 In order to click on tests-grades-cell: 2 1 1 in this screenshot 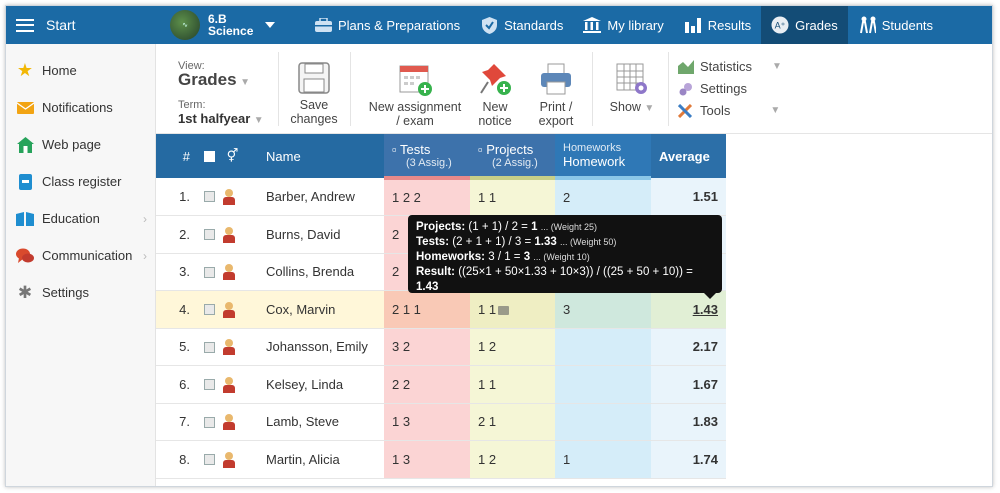, I will do `click(427, 309)`.